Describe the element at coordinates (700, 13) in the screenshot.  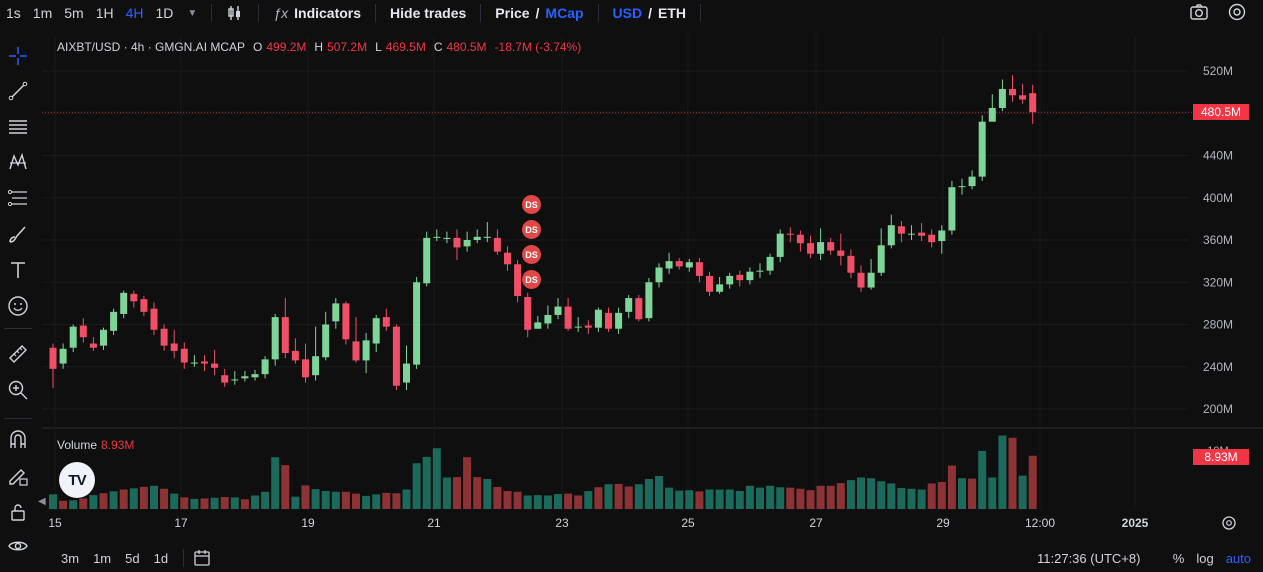
I see `toolbar-divider` at that location.